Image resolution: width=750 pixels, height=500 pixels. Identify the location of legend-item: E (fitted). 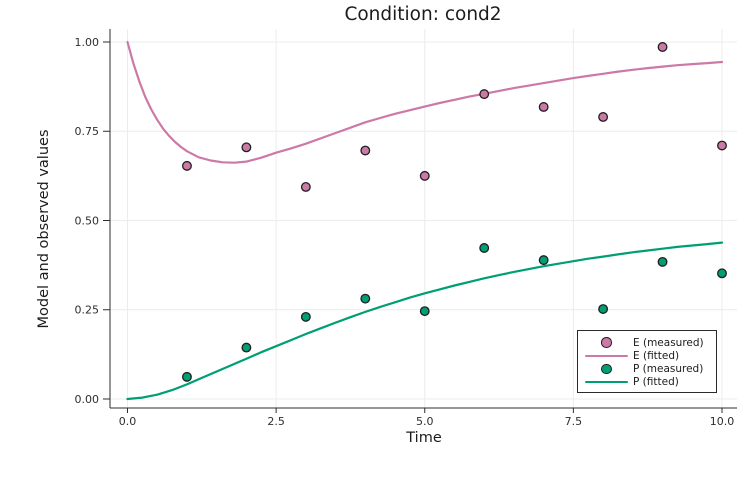
(647, 355).